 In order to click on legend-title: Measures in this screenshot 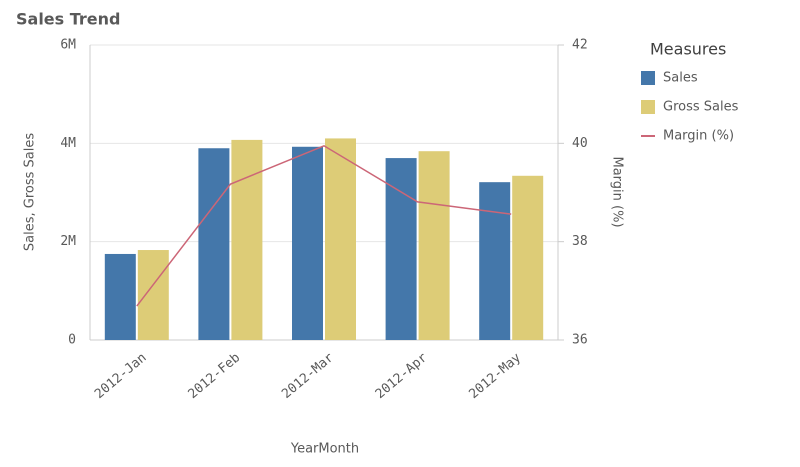, I will do `click(688, 49)`.